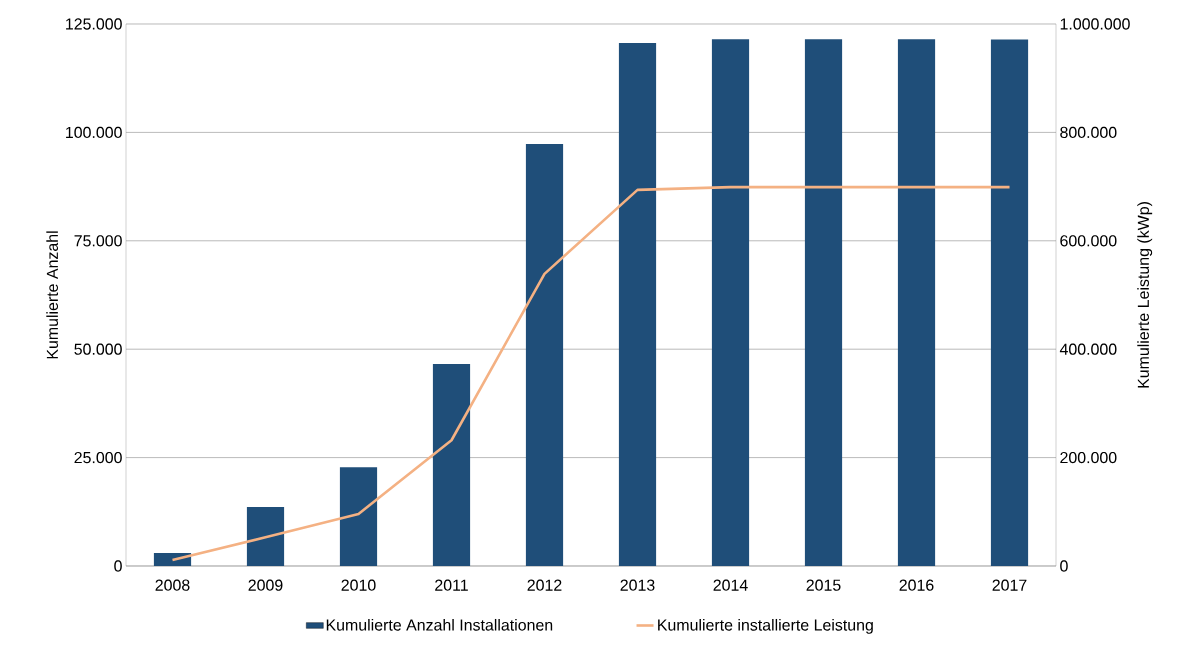 The height and width of the screenshot is (652, 1190). What do you see at coordinates (916, 585) in the screenshot?
I see `x-tick-label: 2016` at bounding box center [916, 585].